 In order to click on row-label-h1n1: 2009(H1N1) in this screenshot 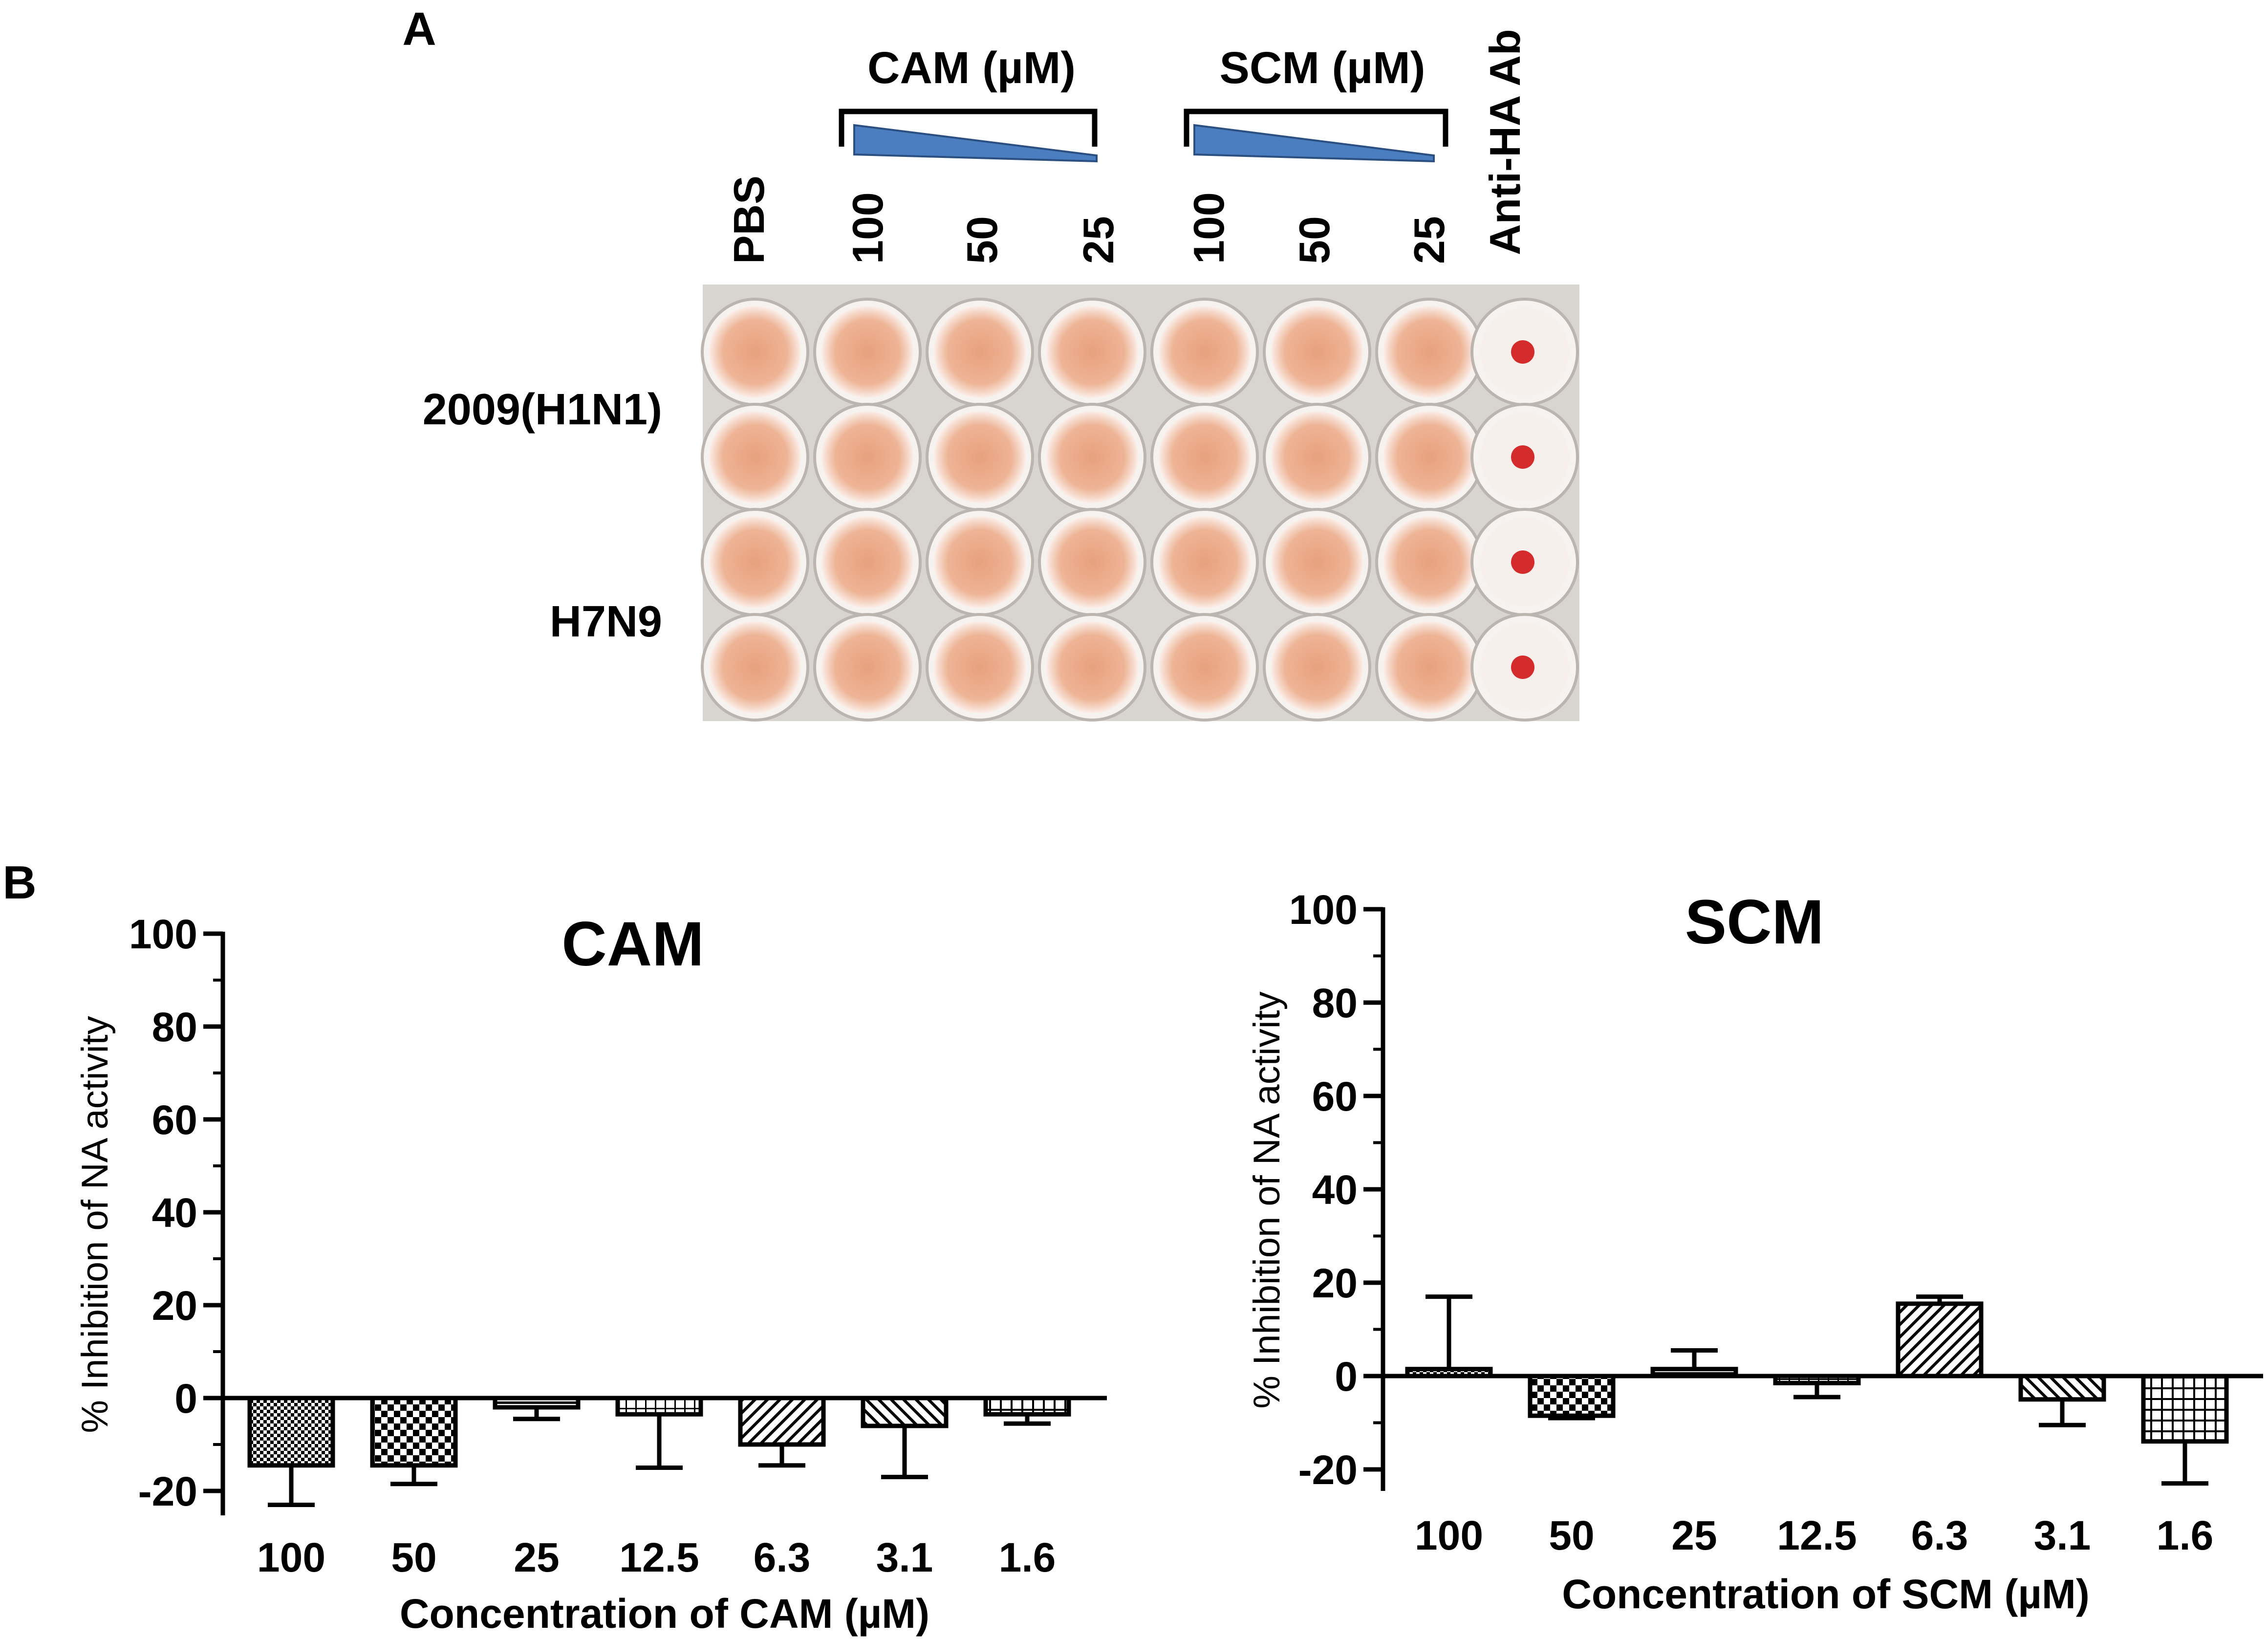, I will do `click(542, 409)`.